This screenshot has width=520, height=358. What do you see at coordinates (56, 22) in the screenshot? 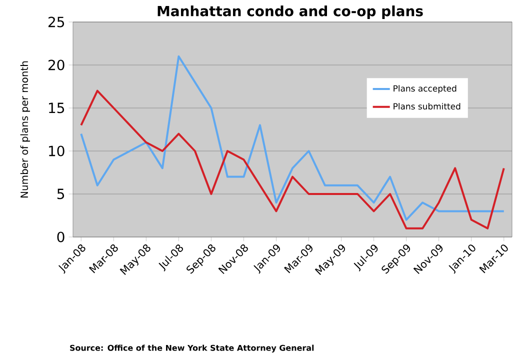
I see `y-tick-label: 25` at bounding box center [56, 22].